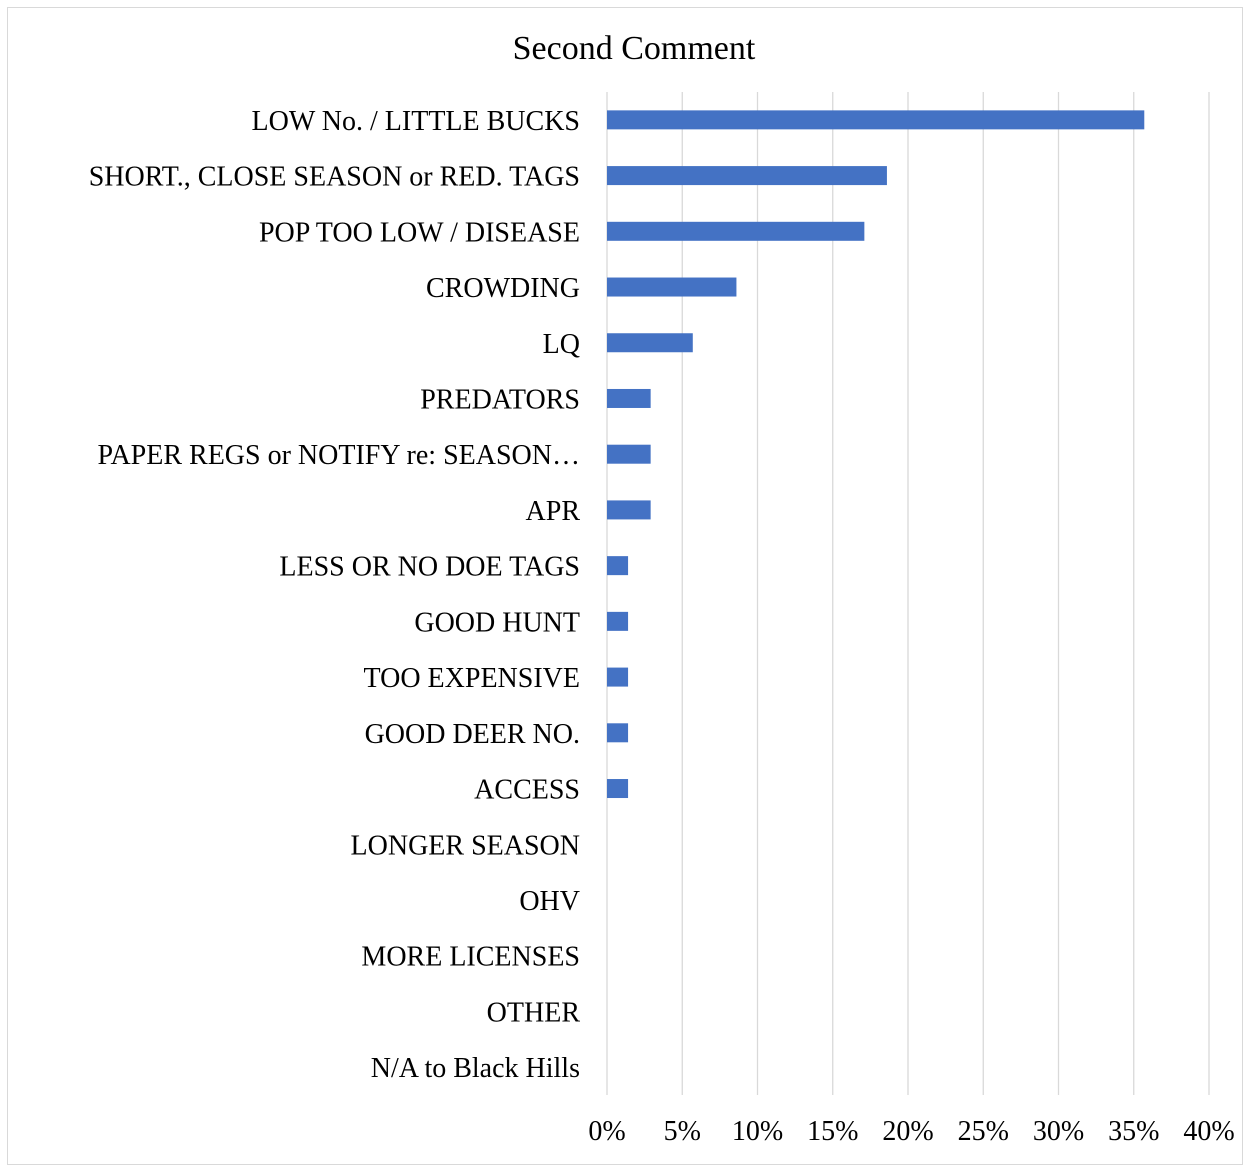 Image resolution: width=1244 pixels, height=1166 pixels. What do you see at coordinates (503, 288) in the screenshot?
I see `category-label: CROWDING` at bounding box center [503, 288].